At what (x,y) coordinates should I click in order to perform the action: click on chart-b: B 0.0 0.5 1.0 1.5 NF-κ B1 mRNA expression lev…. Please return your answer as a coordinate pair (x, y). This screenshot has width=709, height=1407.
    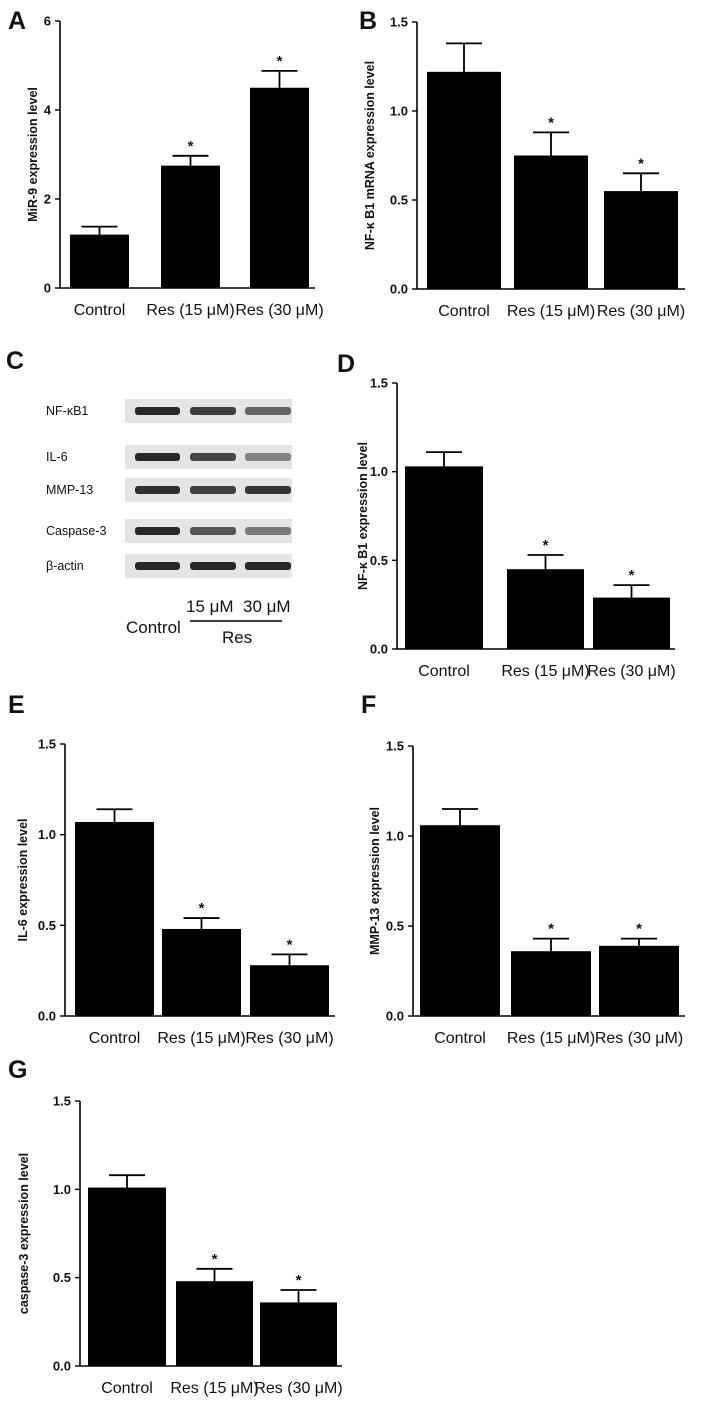
    Looking at the image, I should click on (522, 163).